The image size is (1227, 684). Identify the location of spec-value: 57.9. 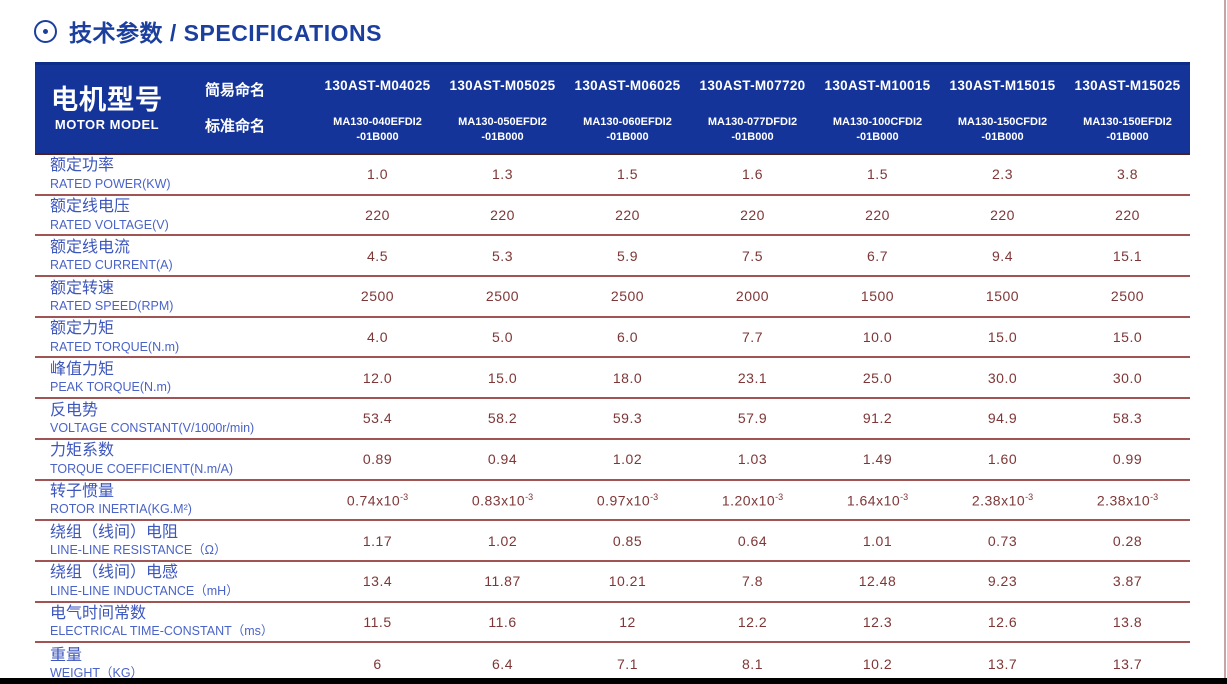
(752, 418).